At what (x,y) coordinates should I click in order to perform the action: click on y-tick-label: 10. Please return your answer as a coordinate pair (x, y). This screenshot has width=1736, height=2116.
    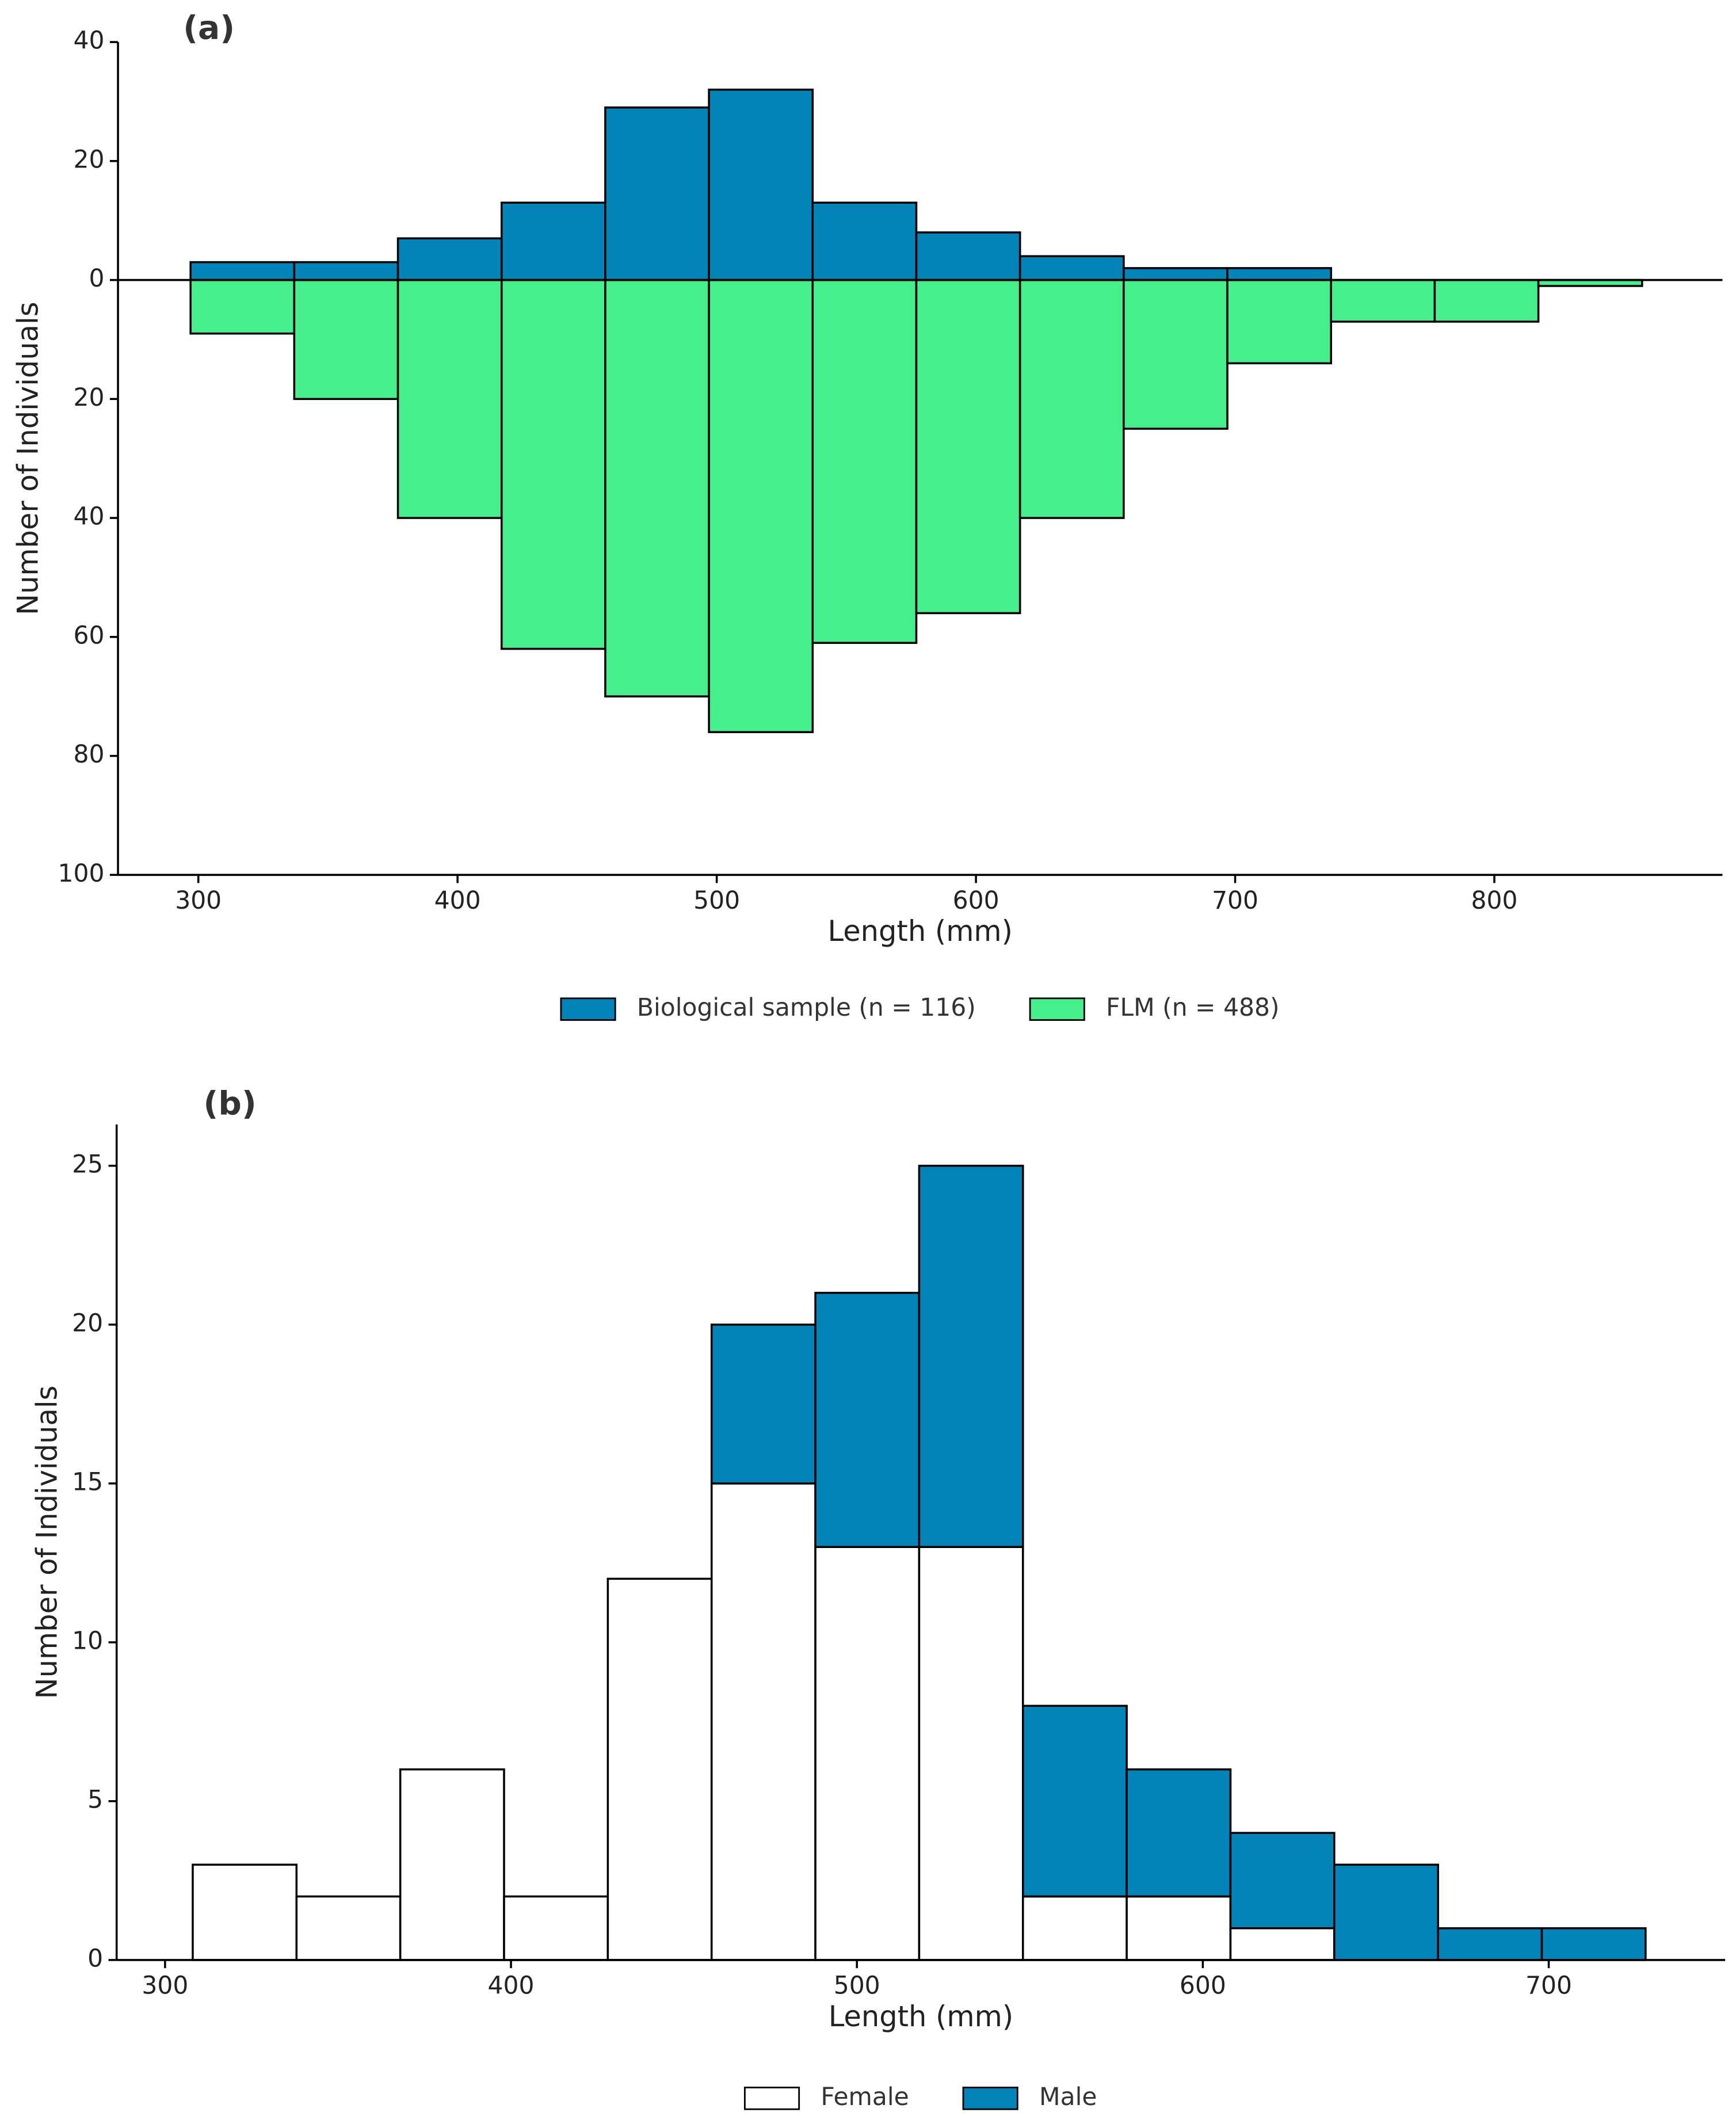
    Looking at the image, I should click on (87, 1641).